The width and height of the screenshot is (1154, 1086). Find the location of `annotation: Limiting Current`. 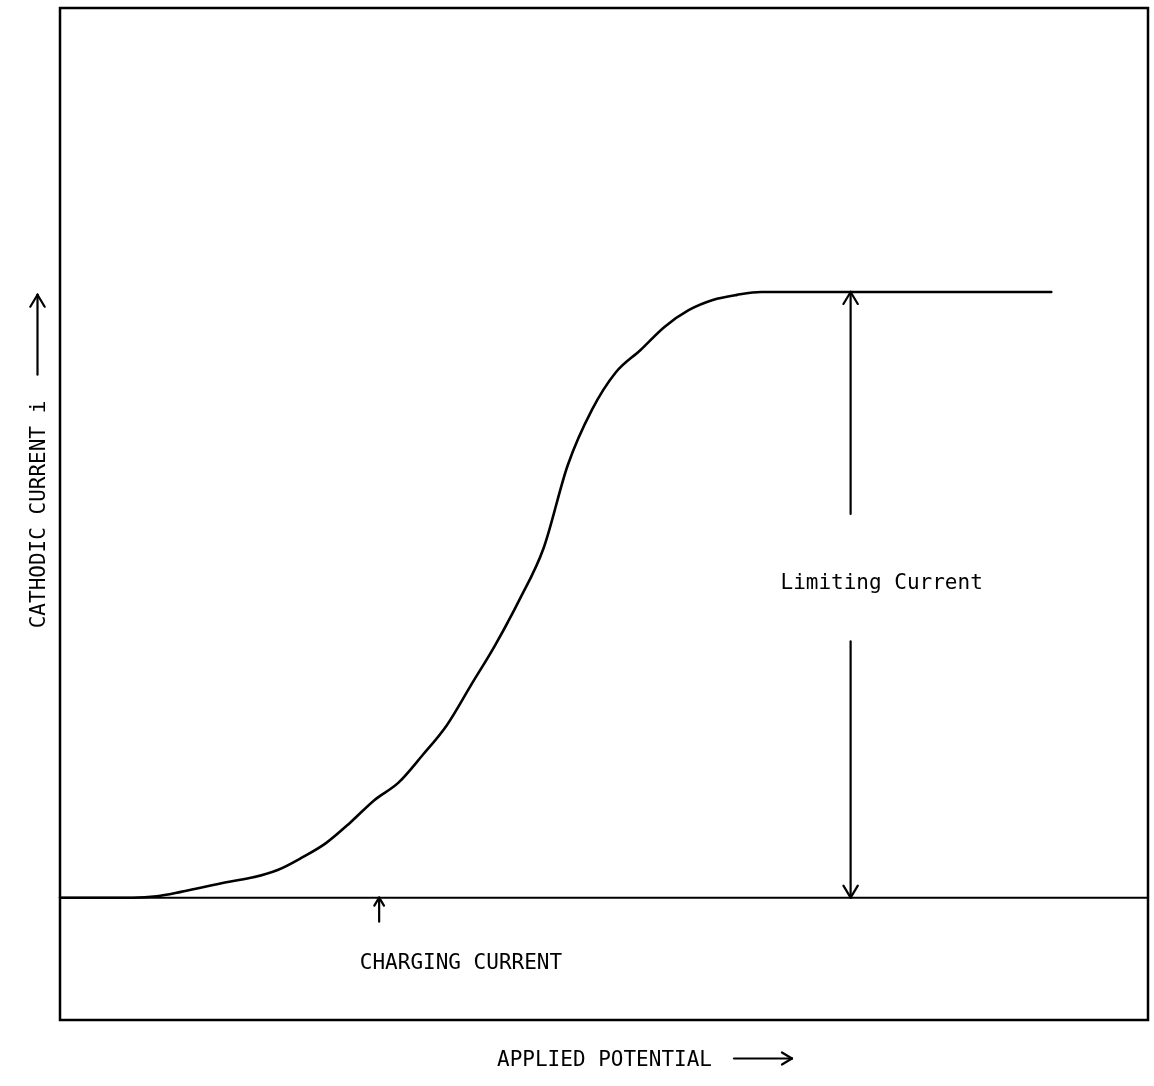

annotation: Limiting Current is located at coordinates (881, 582).